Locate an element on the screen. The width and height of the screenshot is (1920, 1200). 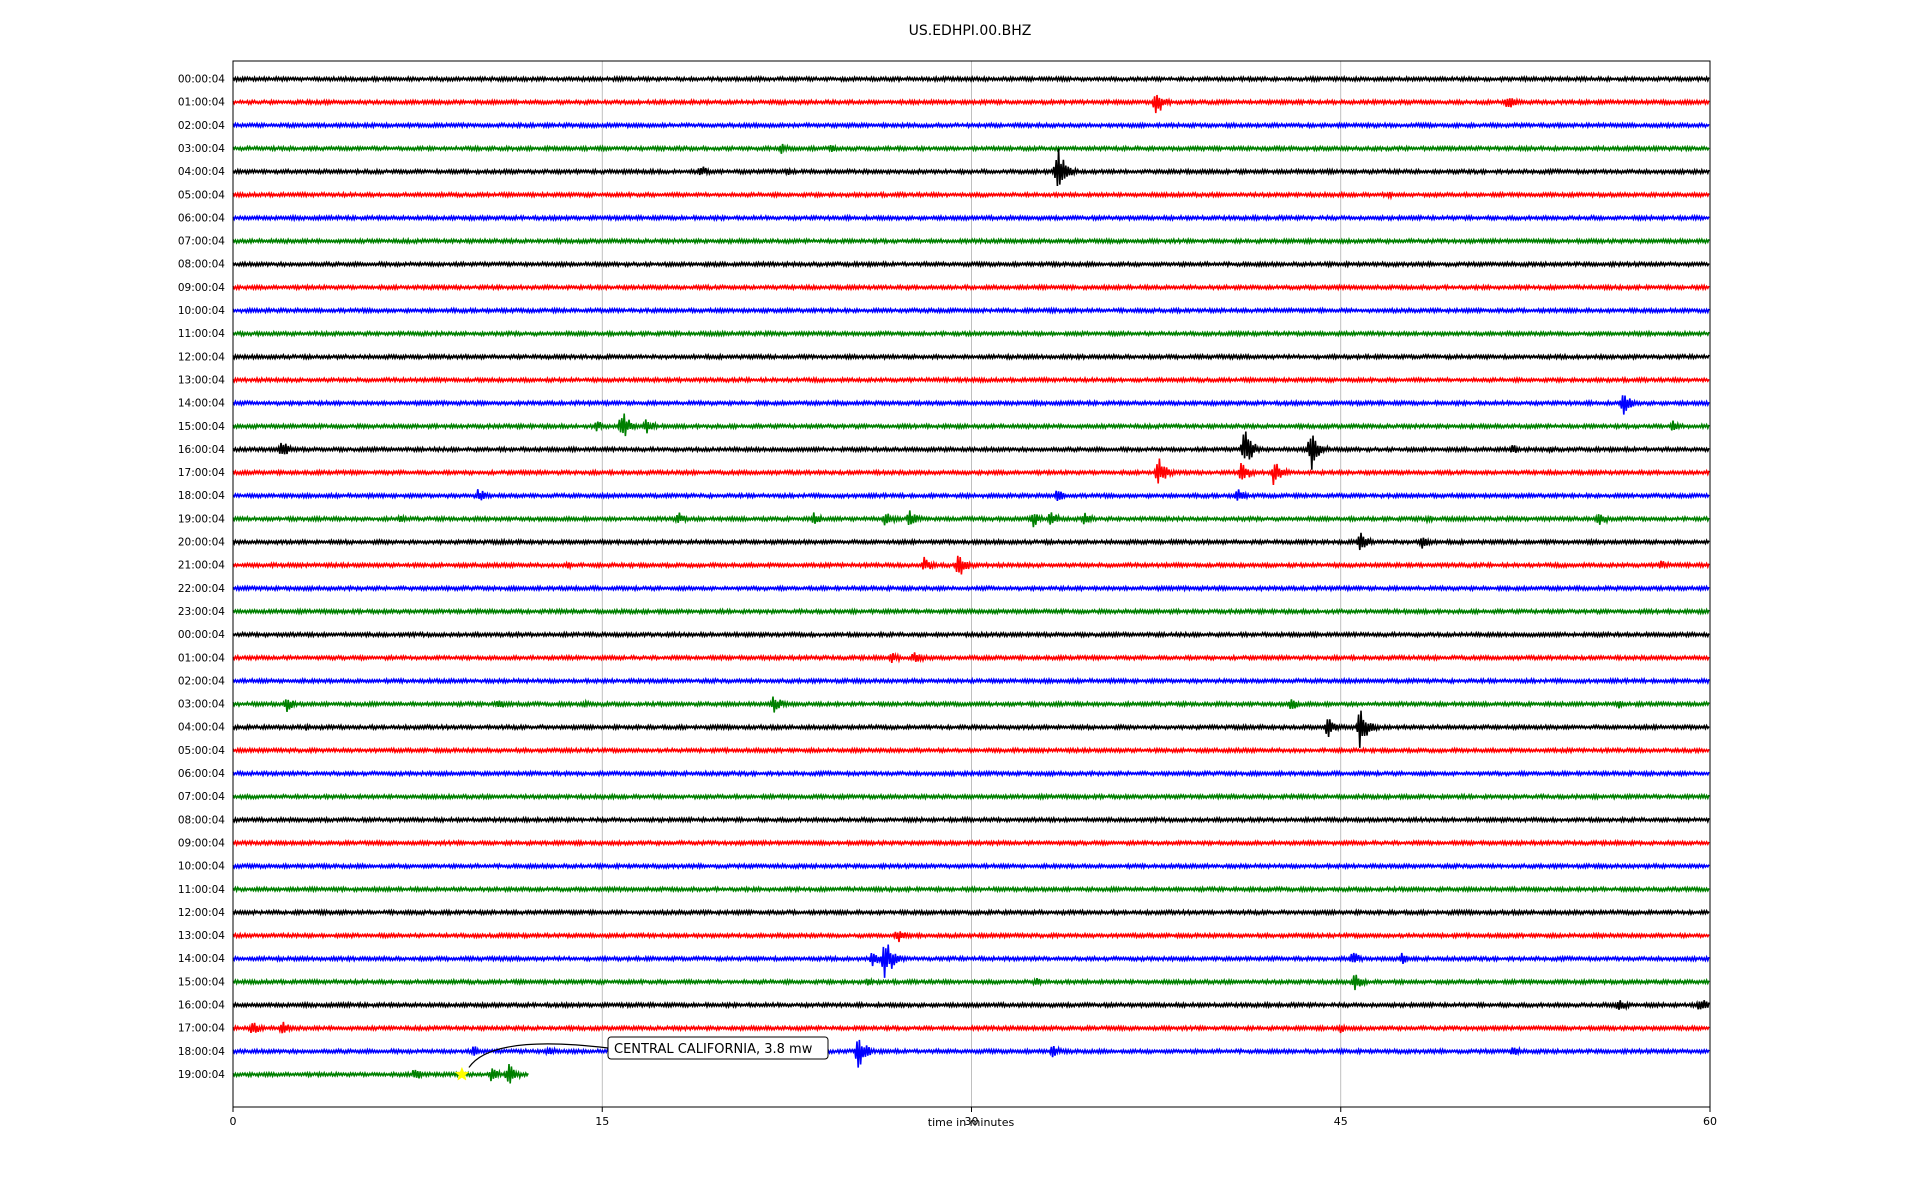
x-axis: 0 15 30 45 60 is located at coordinates (973, 1117).